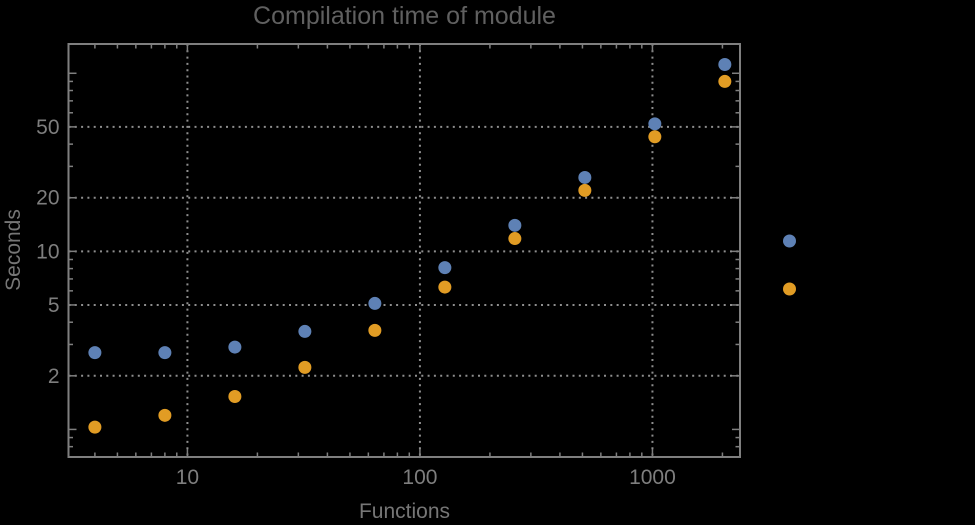 This screenshot has height=525, width=975. I want to click on x-tick-label: 100, so click(419, 477).